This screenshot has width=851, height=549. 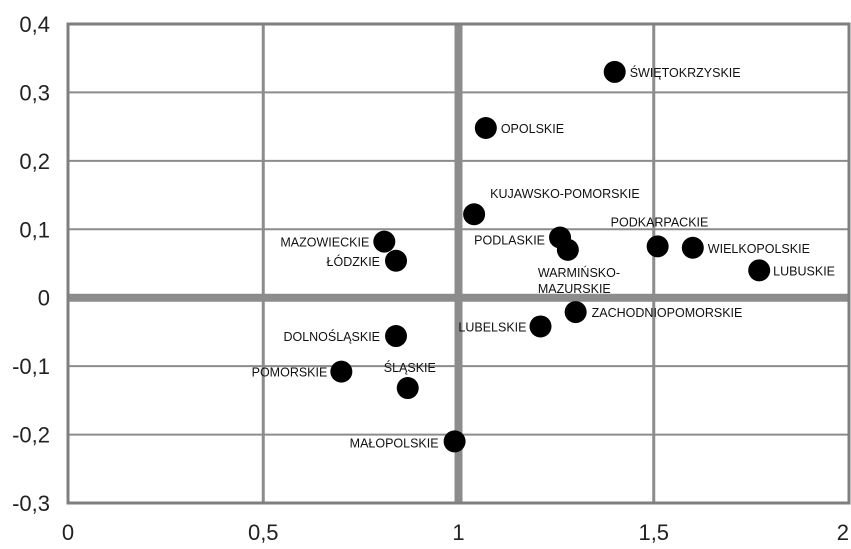 I want to click on data-point: ZACHODNIOPOMORSKIE, so click(x=653, y=312).